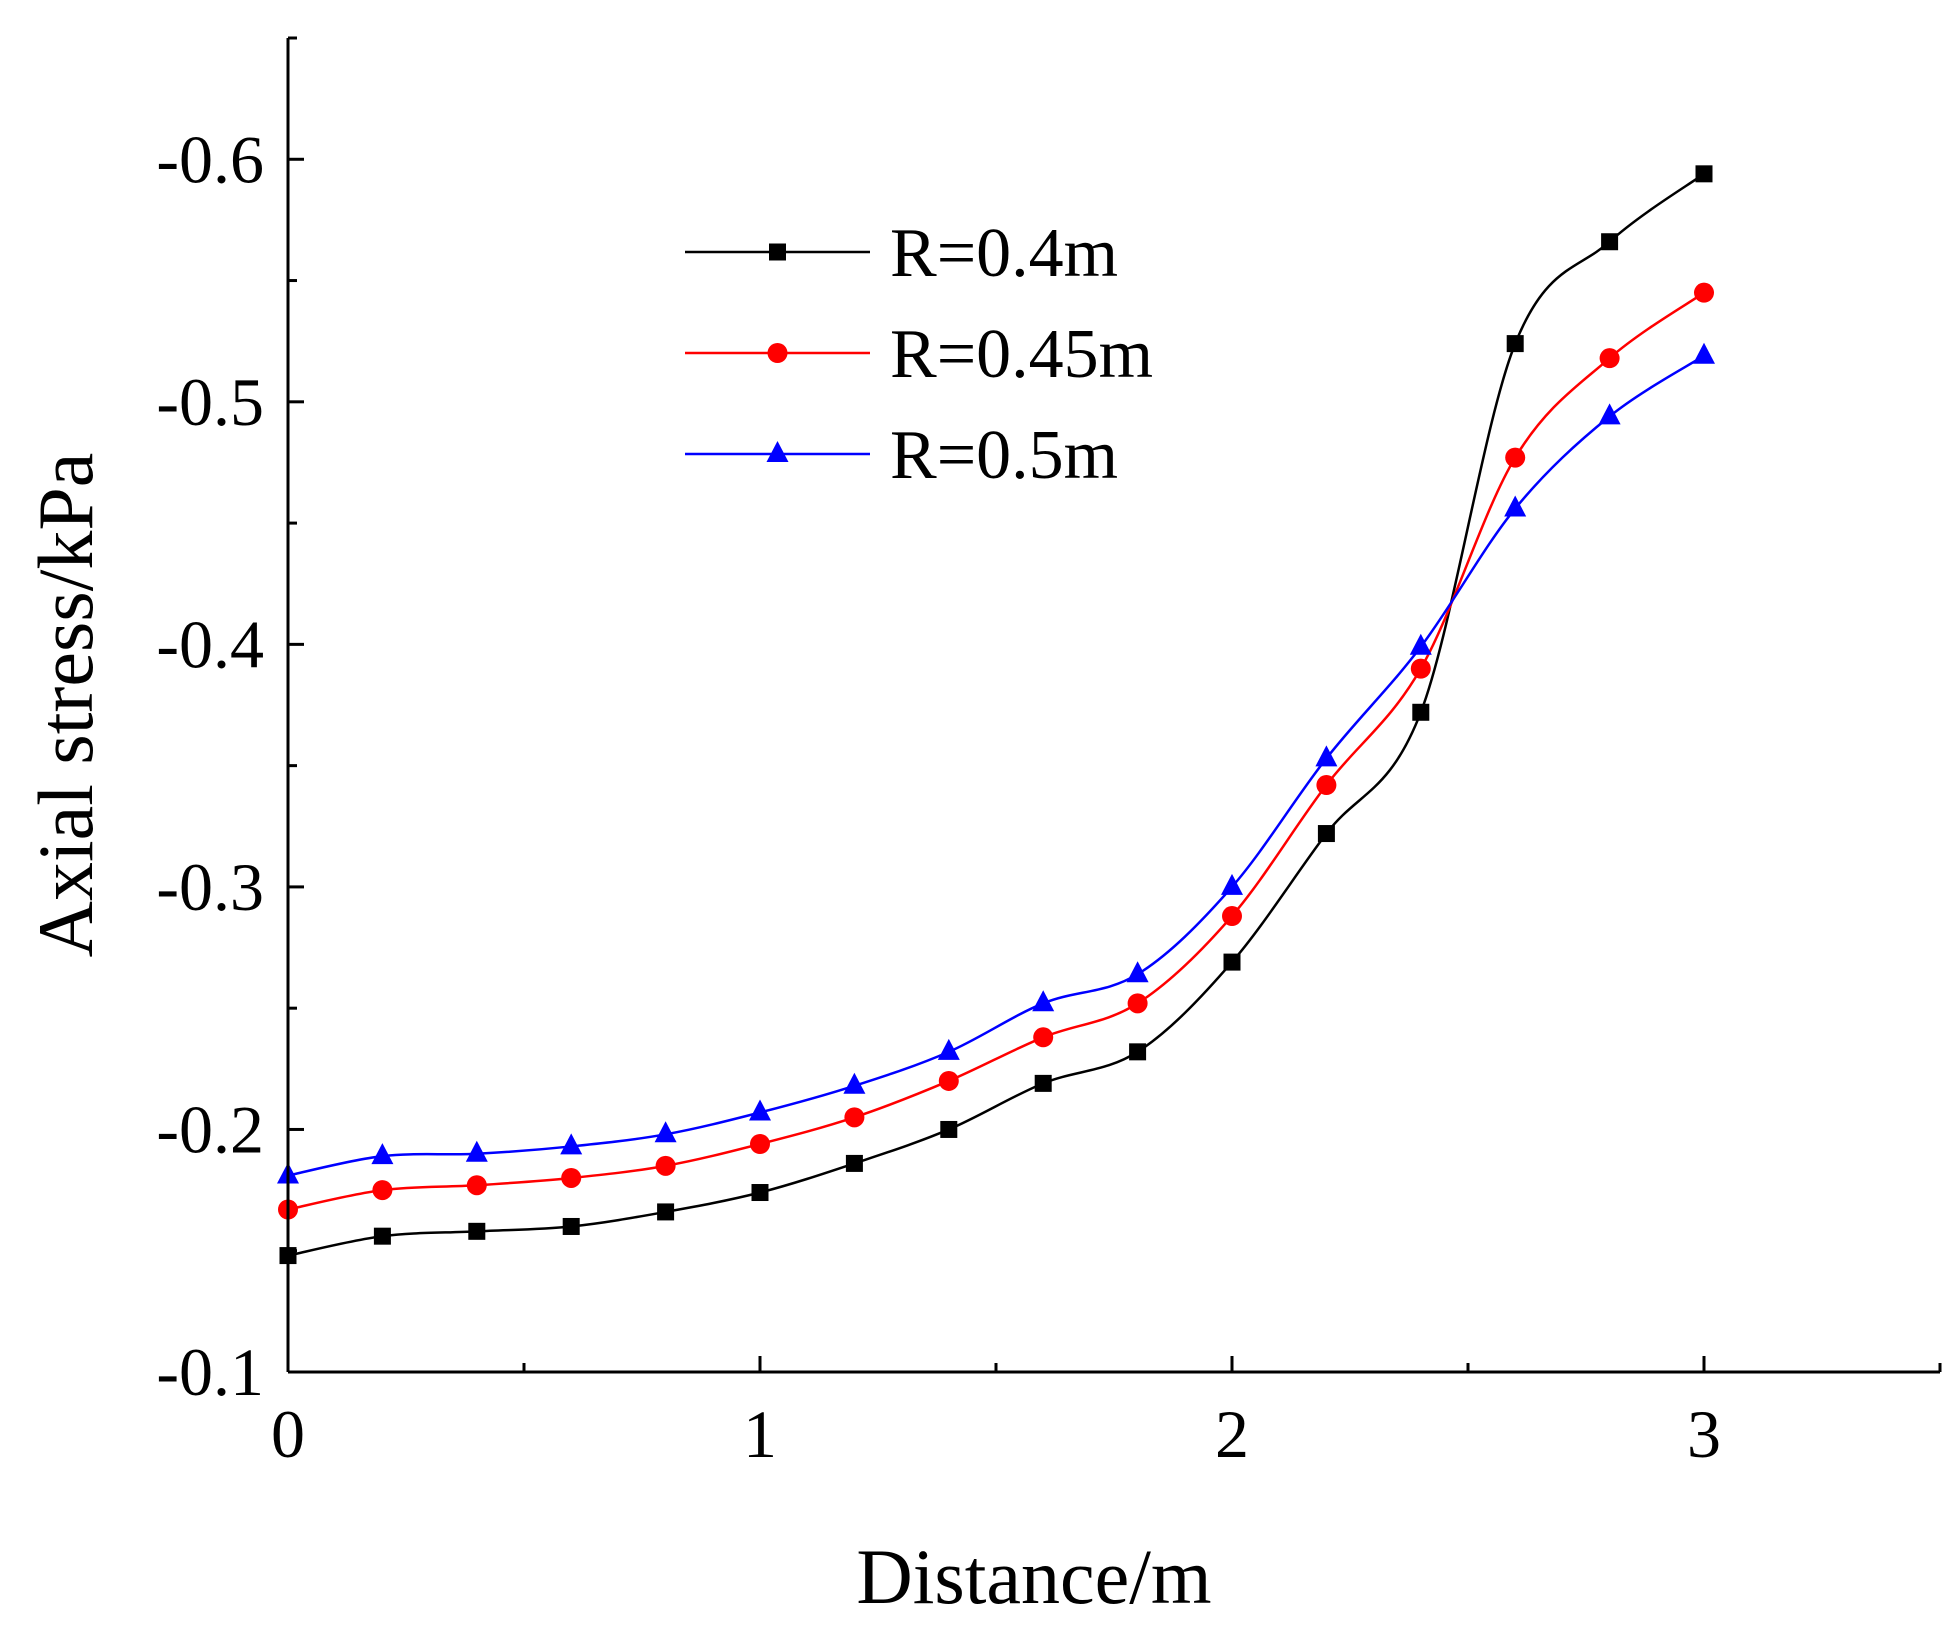  What do you see at coordinates (210, 1372) in the screenshot?
I see `y-tick-label: -0.1` at bounding box center [210, 1372].